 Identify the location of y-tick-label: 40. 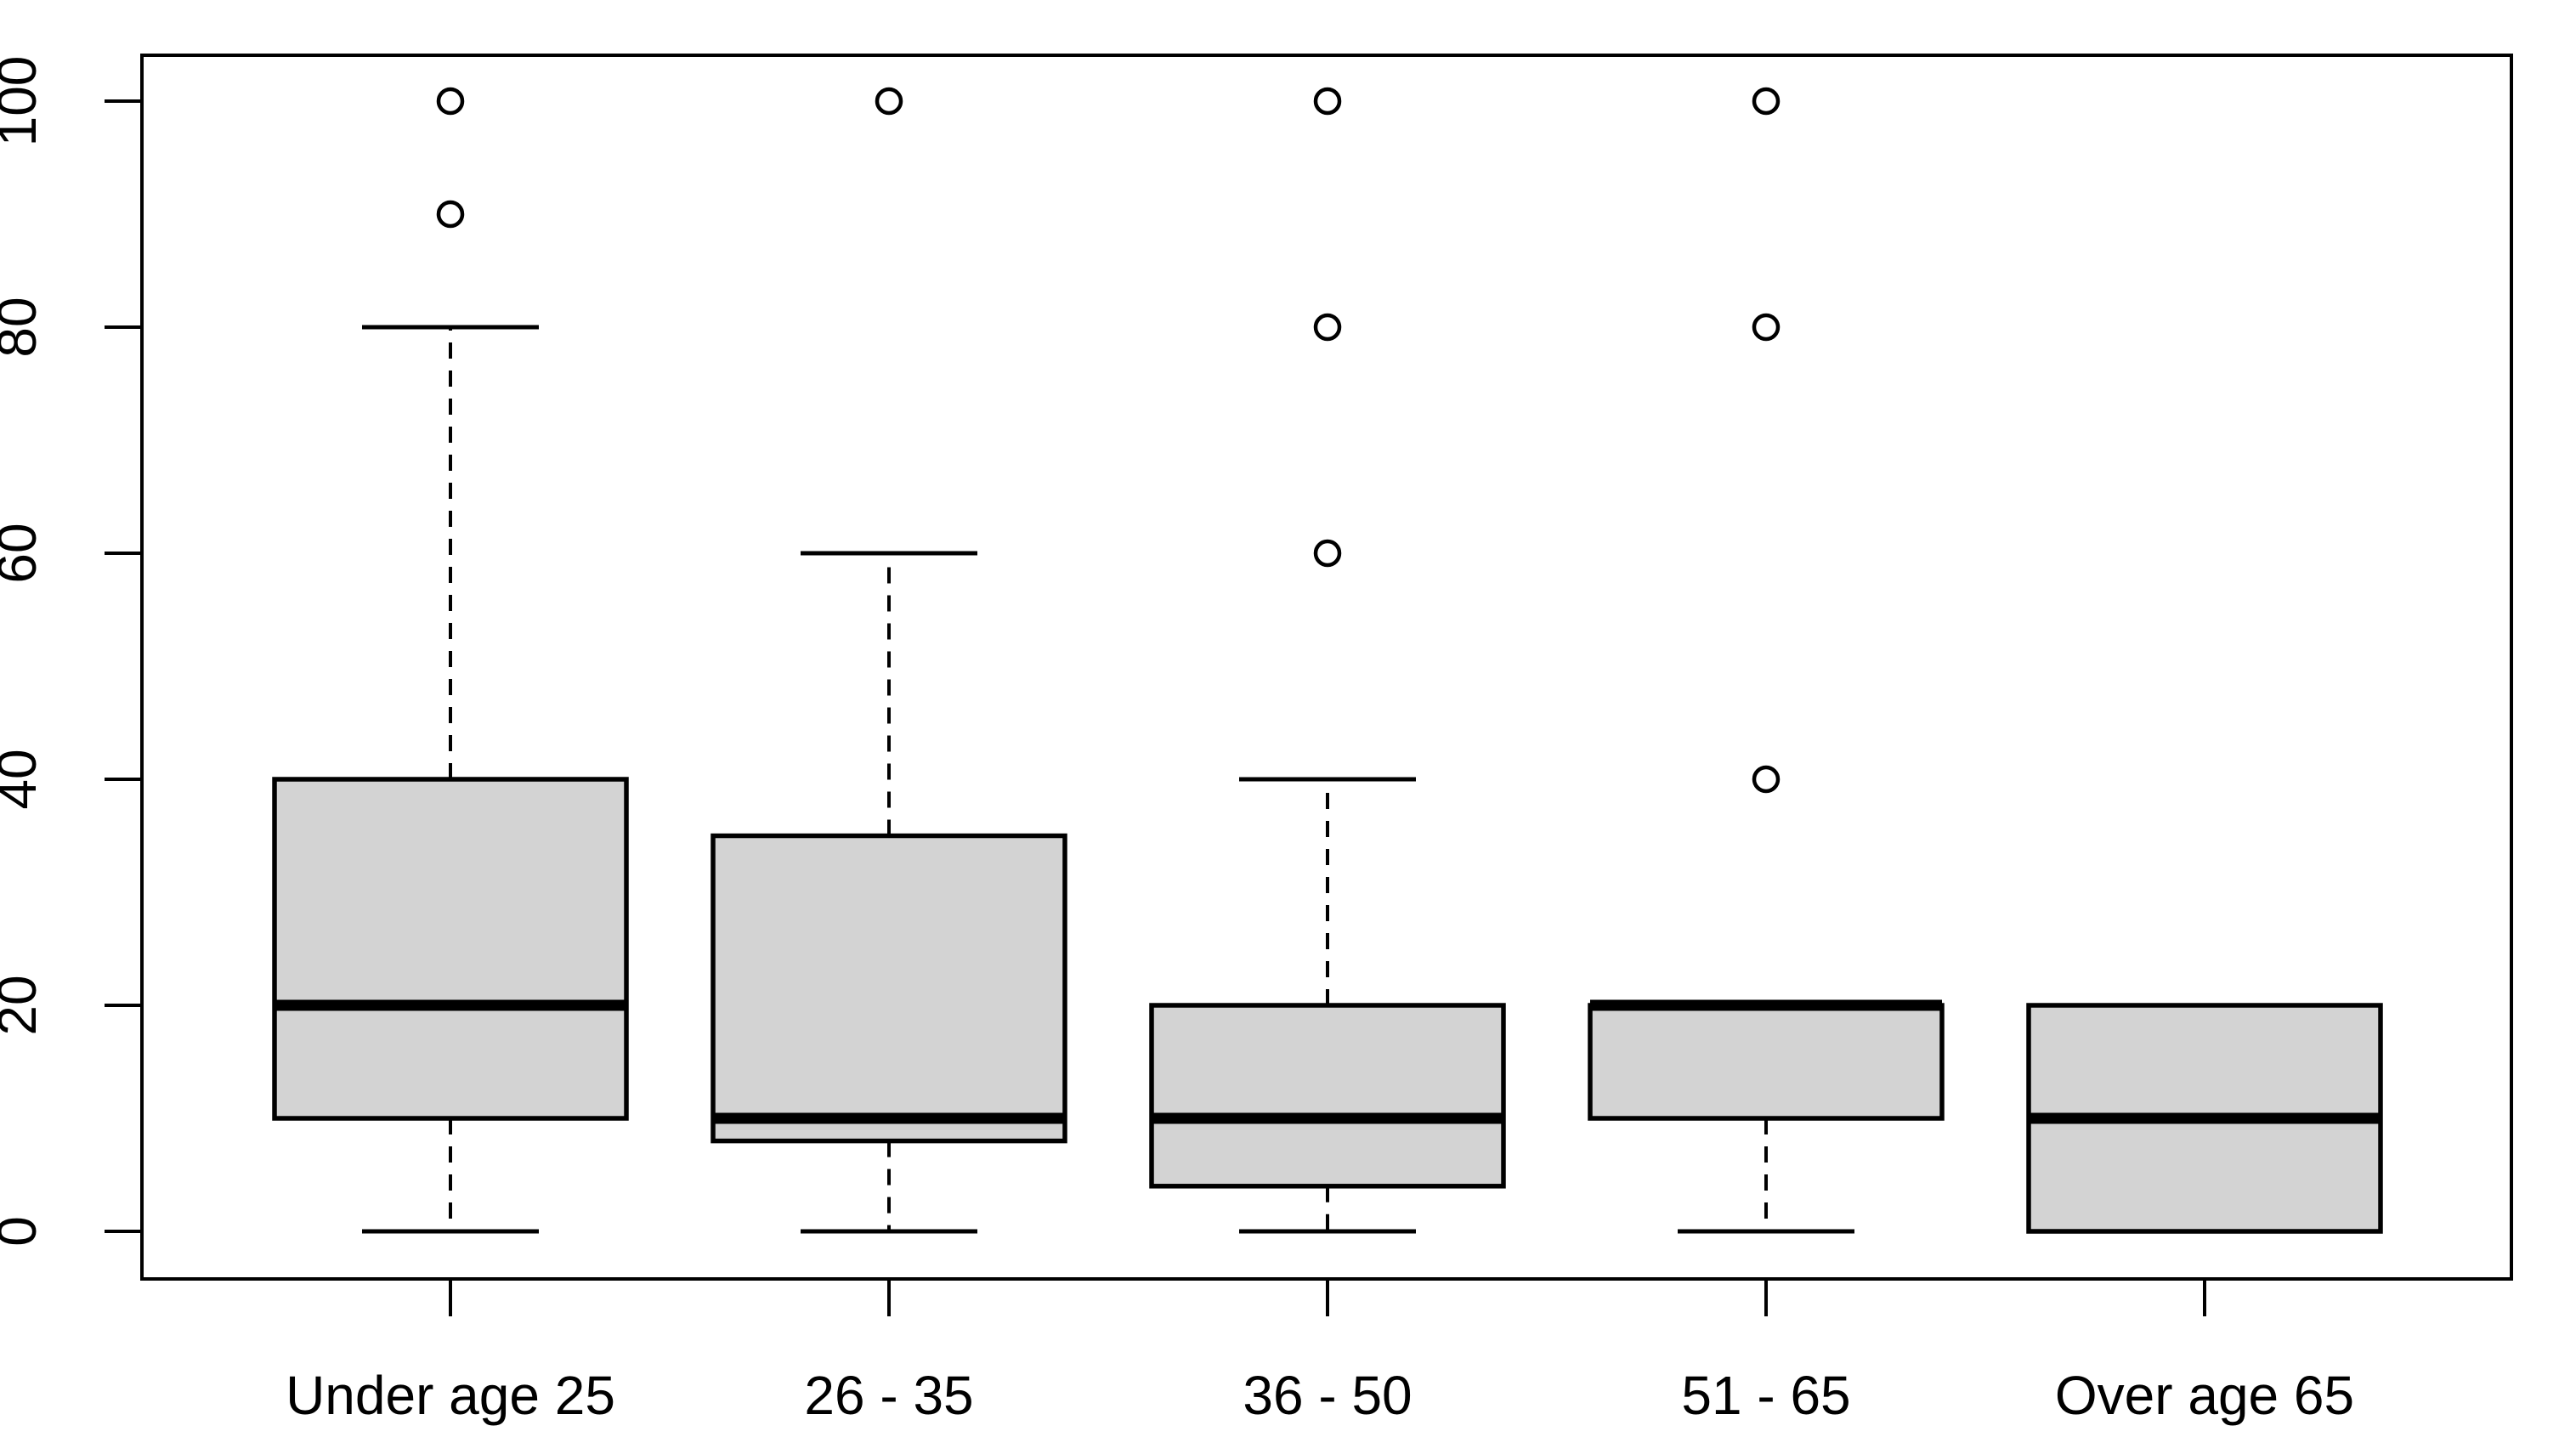
(24, 779).